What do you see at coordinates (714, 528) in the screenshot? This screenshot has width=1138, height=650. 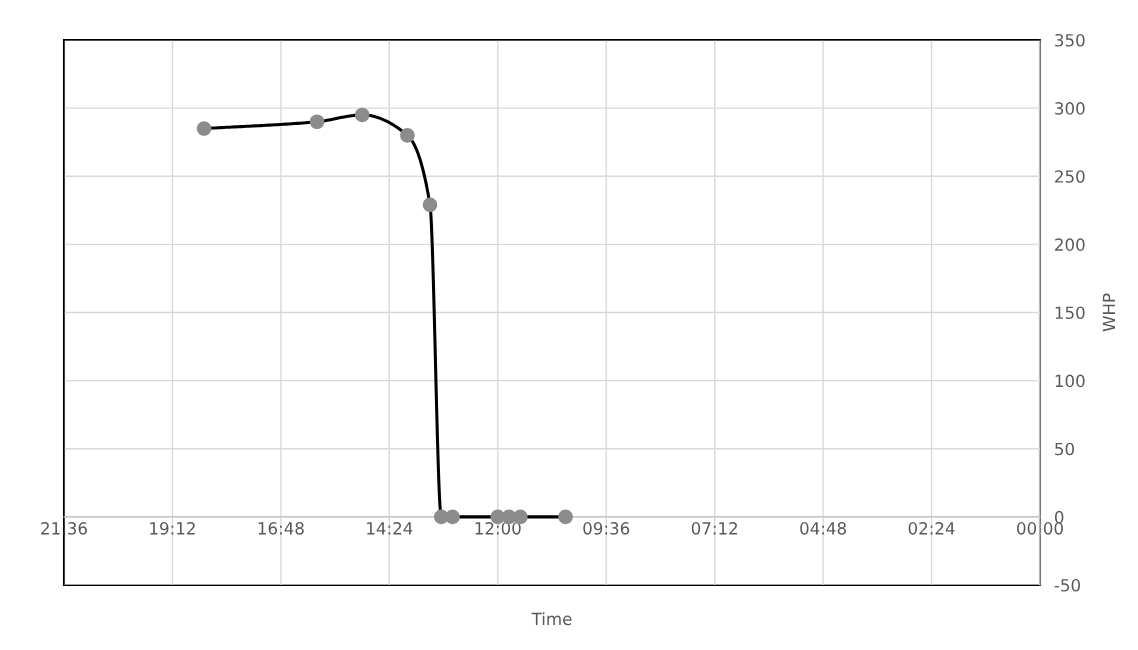 I see `x-tick-label: 07:12` at bounding box center [714, 528].